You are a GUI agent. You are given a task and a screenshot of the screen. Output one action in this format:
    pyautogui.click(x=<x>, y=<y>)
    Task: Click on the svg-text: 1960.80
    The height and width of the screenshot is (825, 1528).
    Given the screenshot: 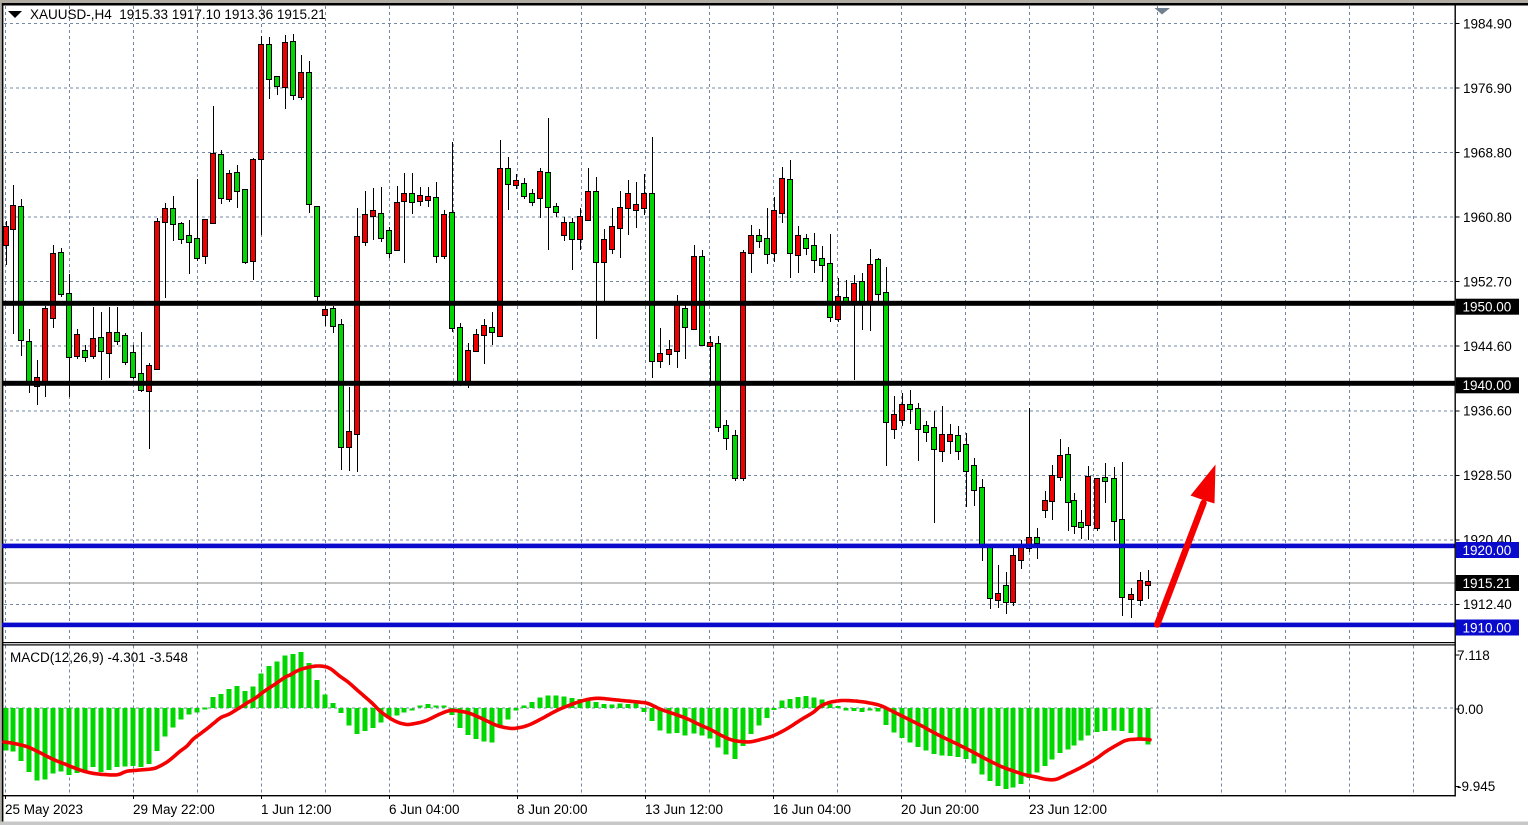 What is the action you would take?
    pyautogui.click(x=1487, y=217)
    